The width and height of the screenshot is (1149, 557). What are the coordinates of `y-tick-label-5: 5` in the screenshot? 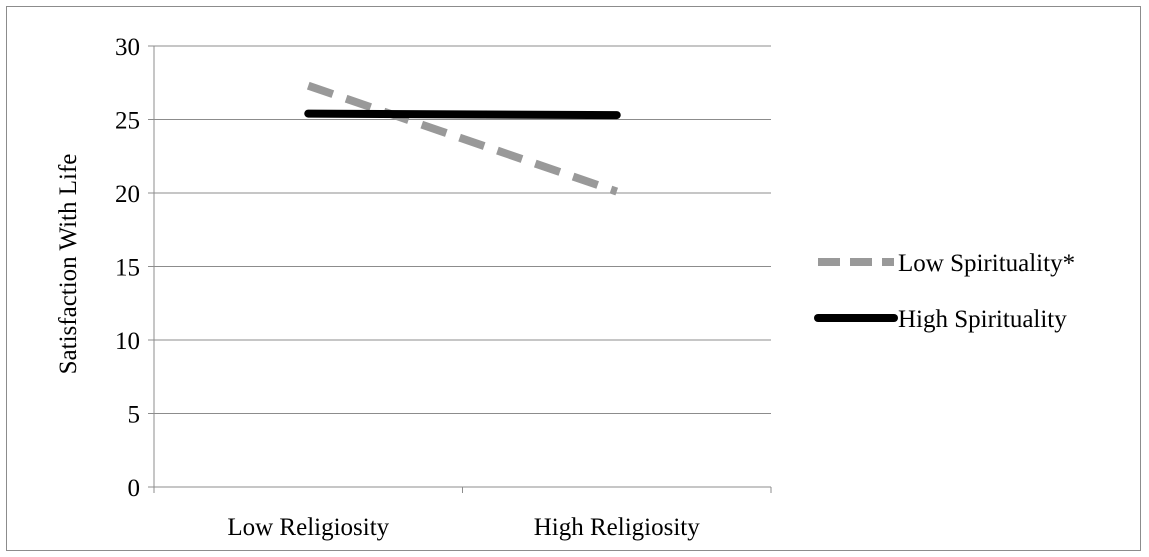 It's located at (134, 415).